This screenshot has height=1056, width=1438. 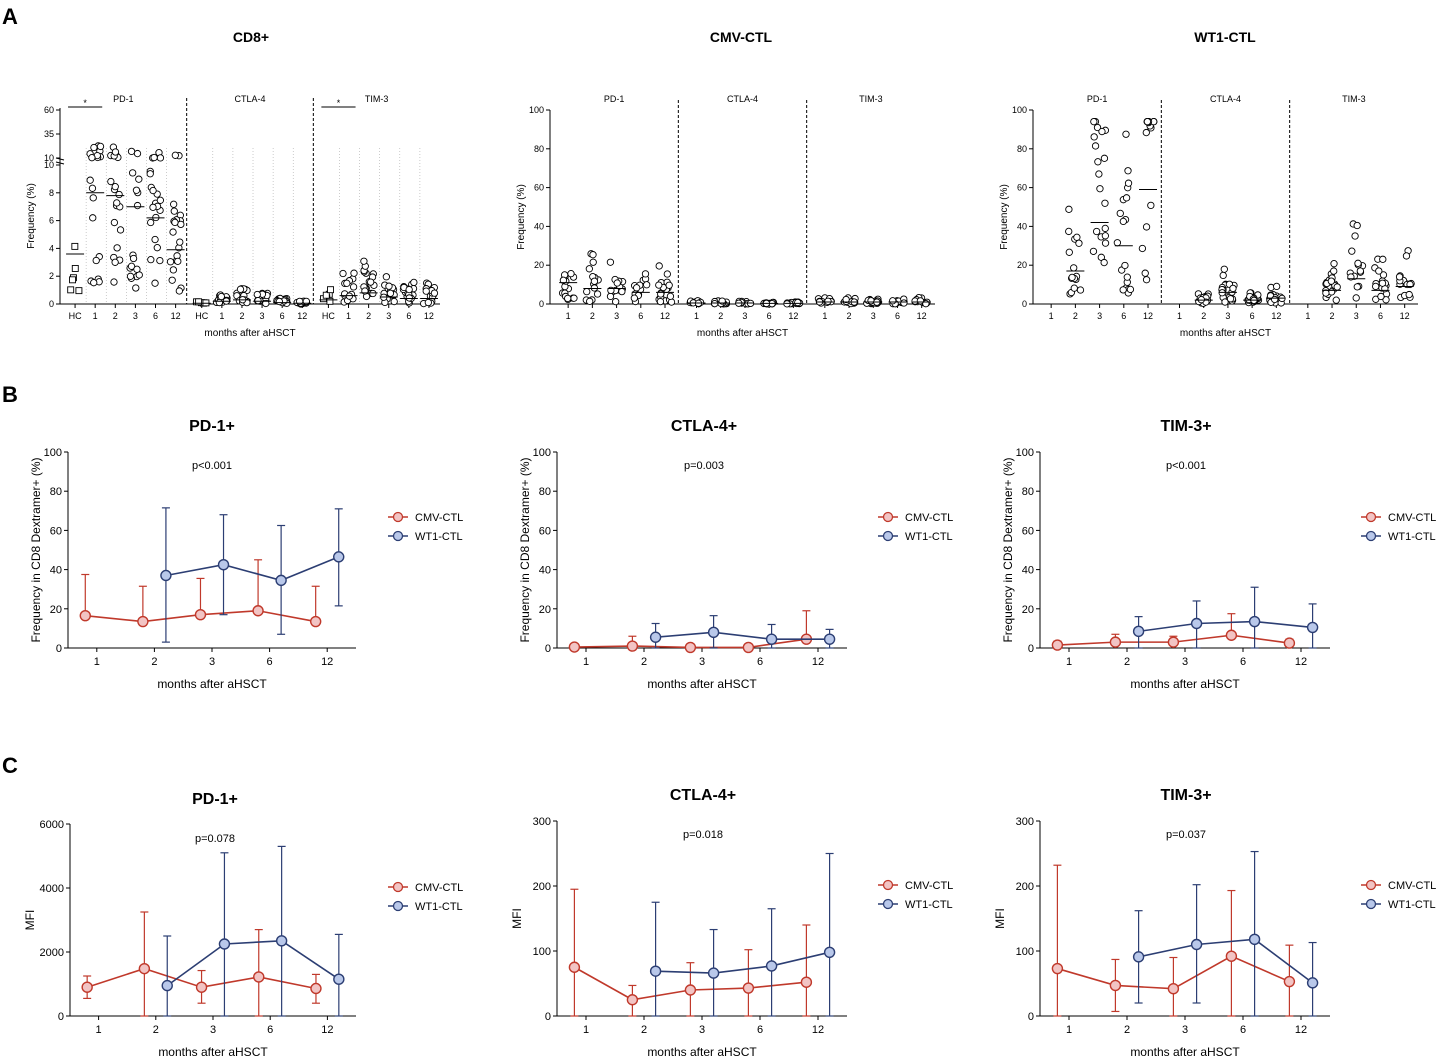 I want to click on y-tick-label: 8, so click(x=51, y=193).